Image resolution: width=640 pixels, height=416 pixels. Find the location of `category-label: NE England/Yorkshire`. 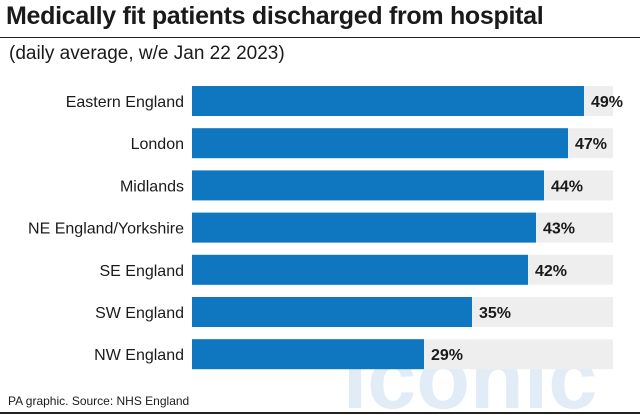

category-label: NE England/Yorkshire is located at coordinates (106, 229).